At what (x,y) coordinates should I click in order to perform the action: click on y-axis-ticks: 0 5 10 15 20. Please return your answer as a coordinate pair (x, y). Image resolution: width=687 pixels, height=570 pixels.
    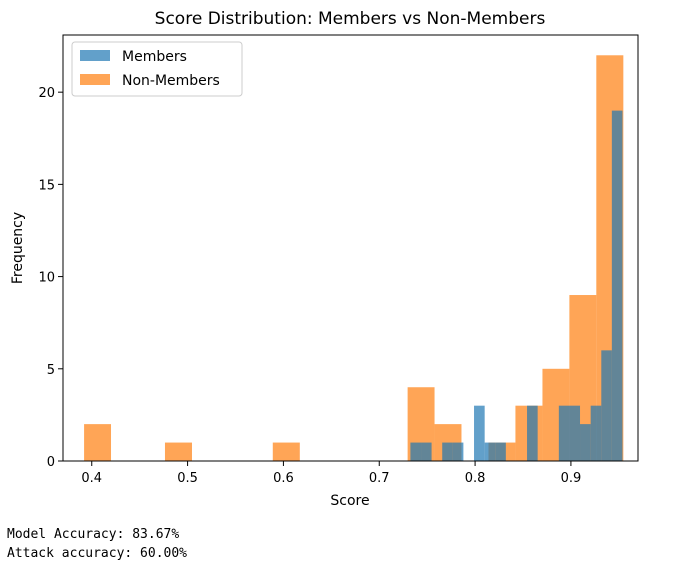
    Looking at the image, I should click on (50, 278).